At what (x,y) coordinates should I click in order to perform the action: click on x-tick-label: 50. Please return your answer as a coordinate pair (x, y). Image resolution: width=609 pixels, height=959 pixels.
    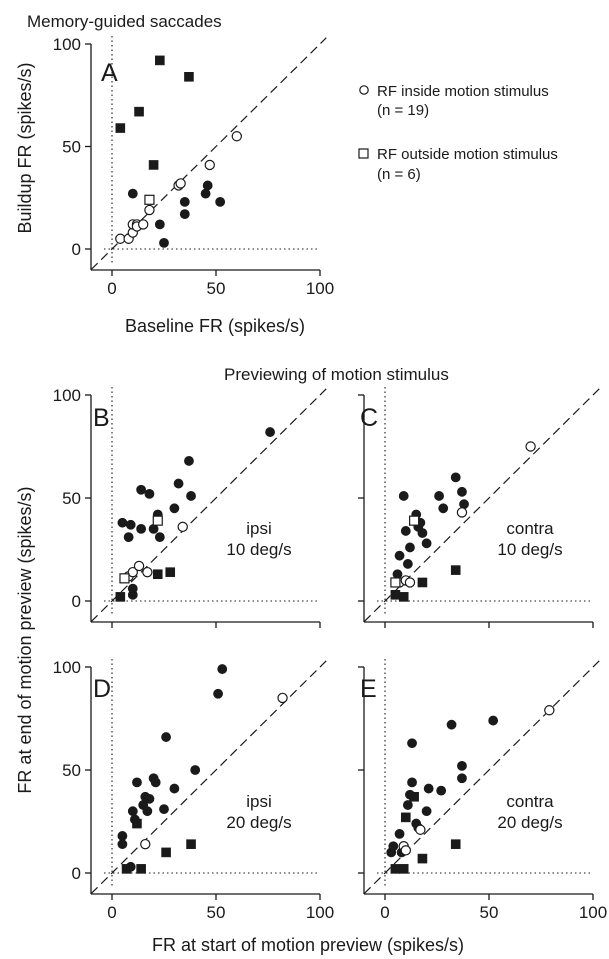
    Looking at the image, I should click on (216, 288).